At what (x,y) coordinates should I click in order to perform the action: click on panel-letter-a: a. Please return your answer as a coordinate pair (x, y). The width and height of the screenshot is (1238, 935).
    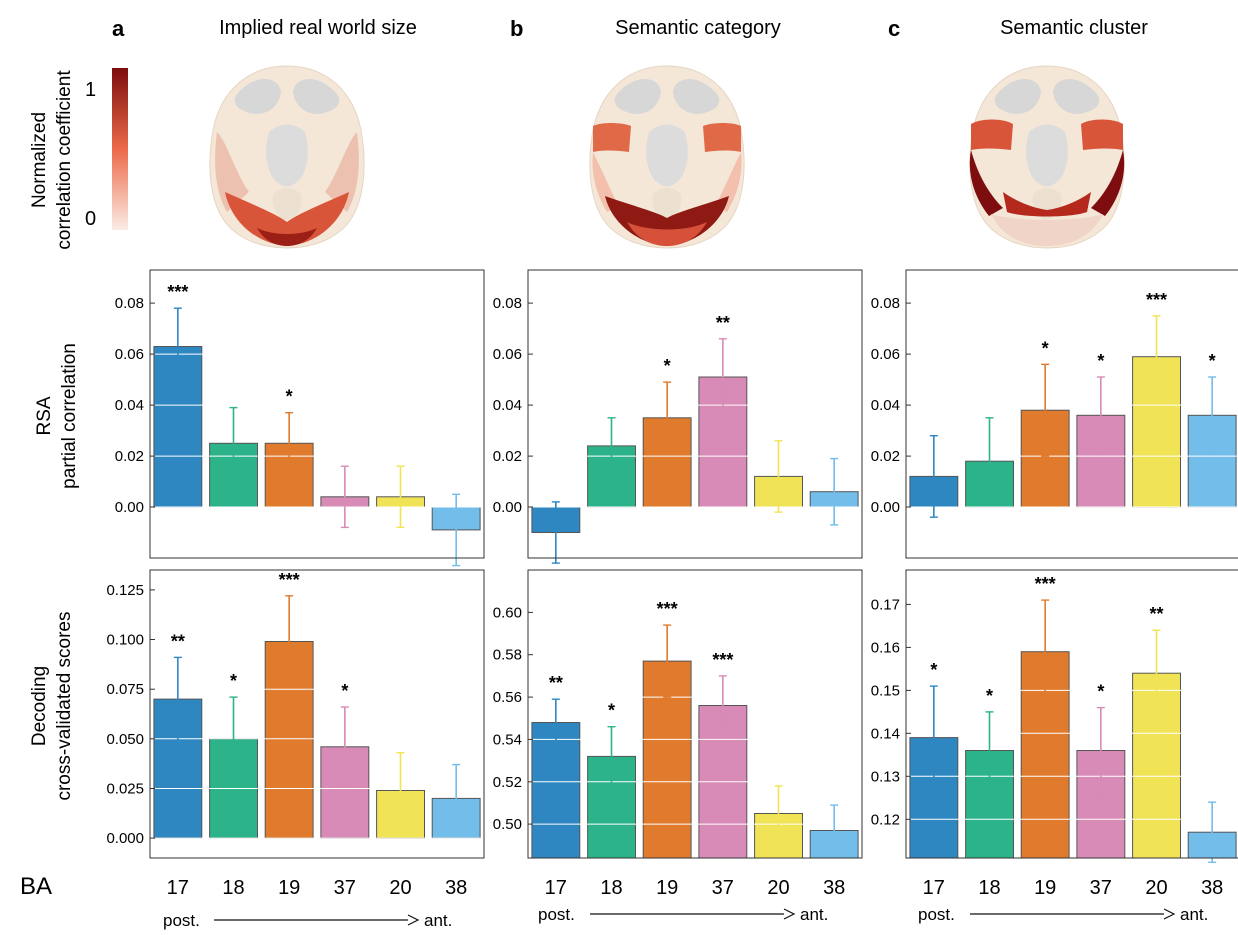
    Looking at the image, I should click on (118, 28).